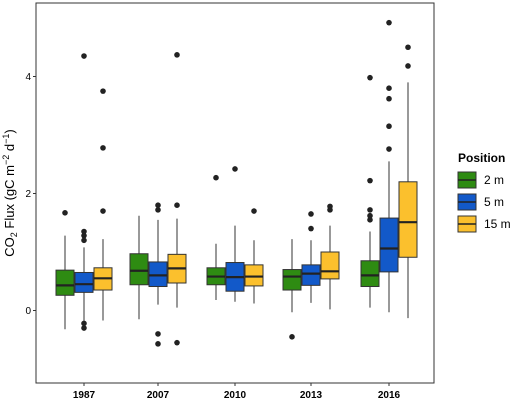  What do you see at coordinates (480, 180) in the screenshot?
I see `legend-item: 2 m` at bounding box center [480, 180].